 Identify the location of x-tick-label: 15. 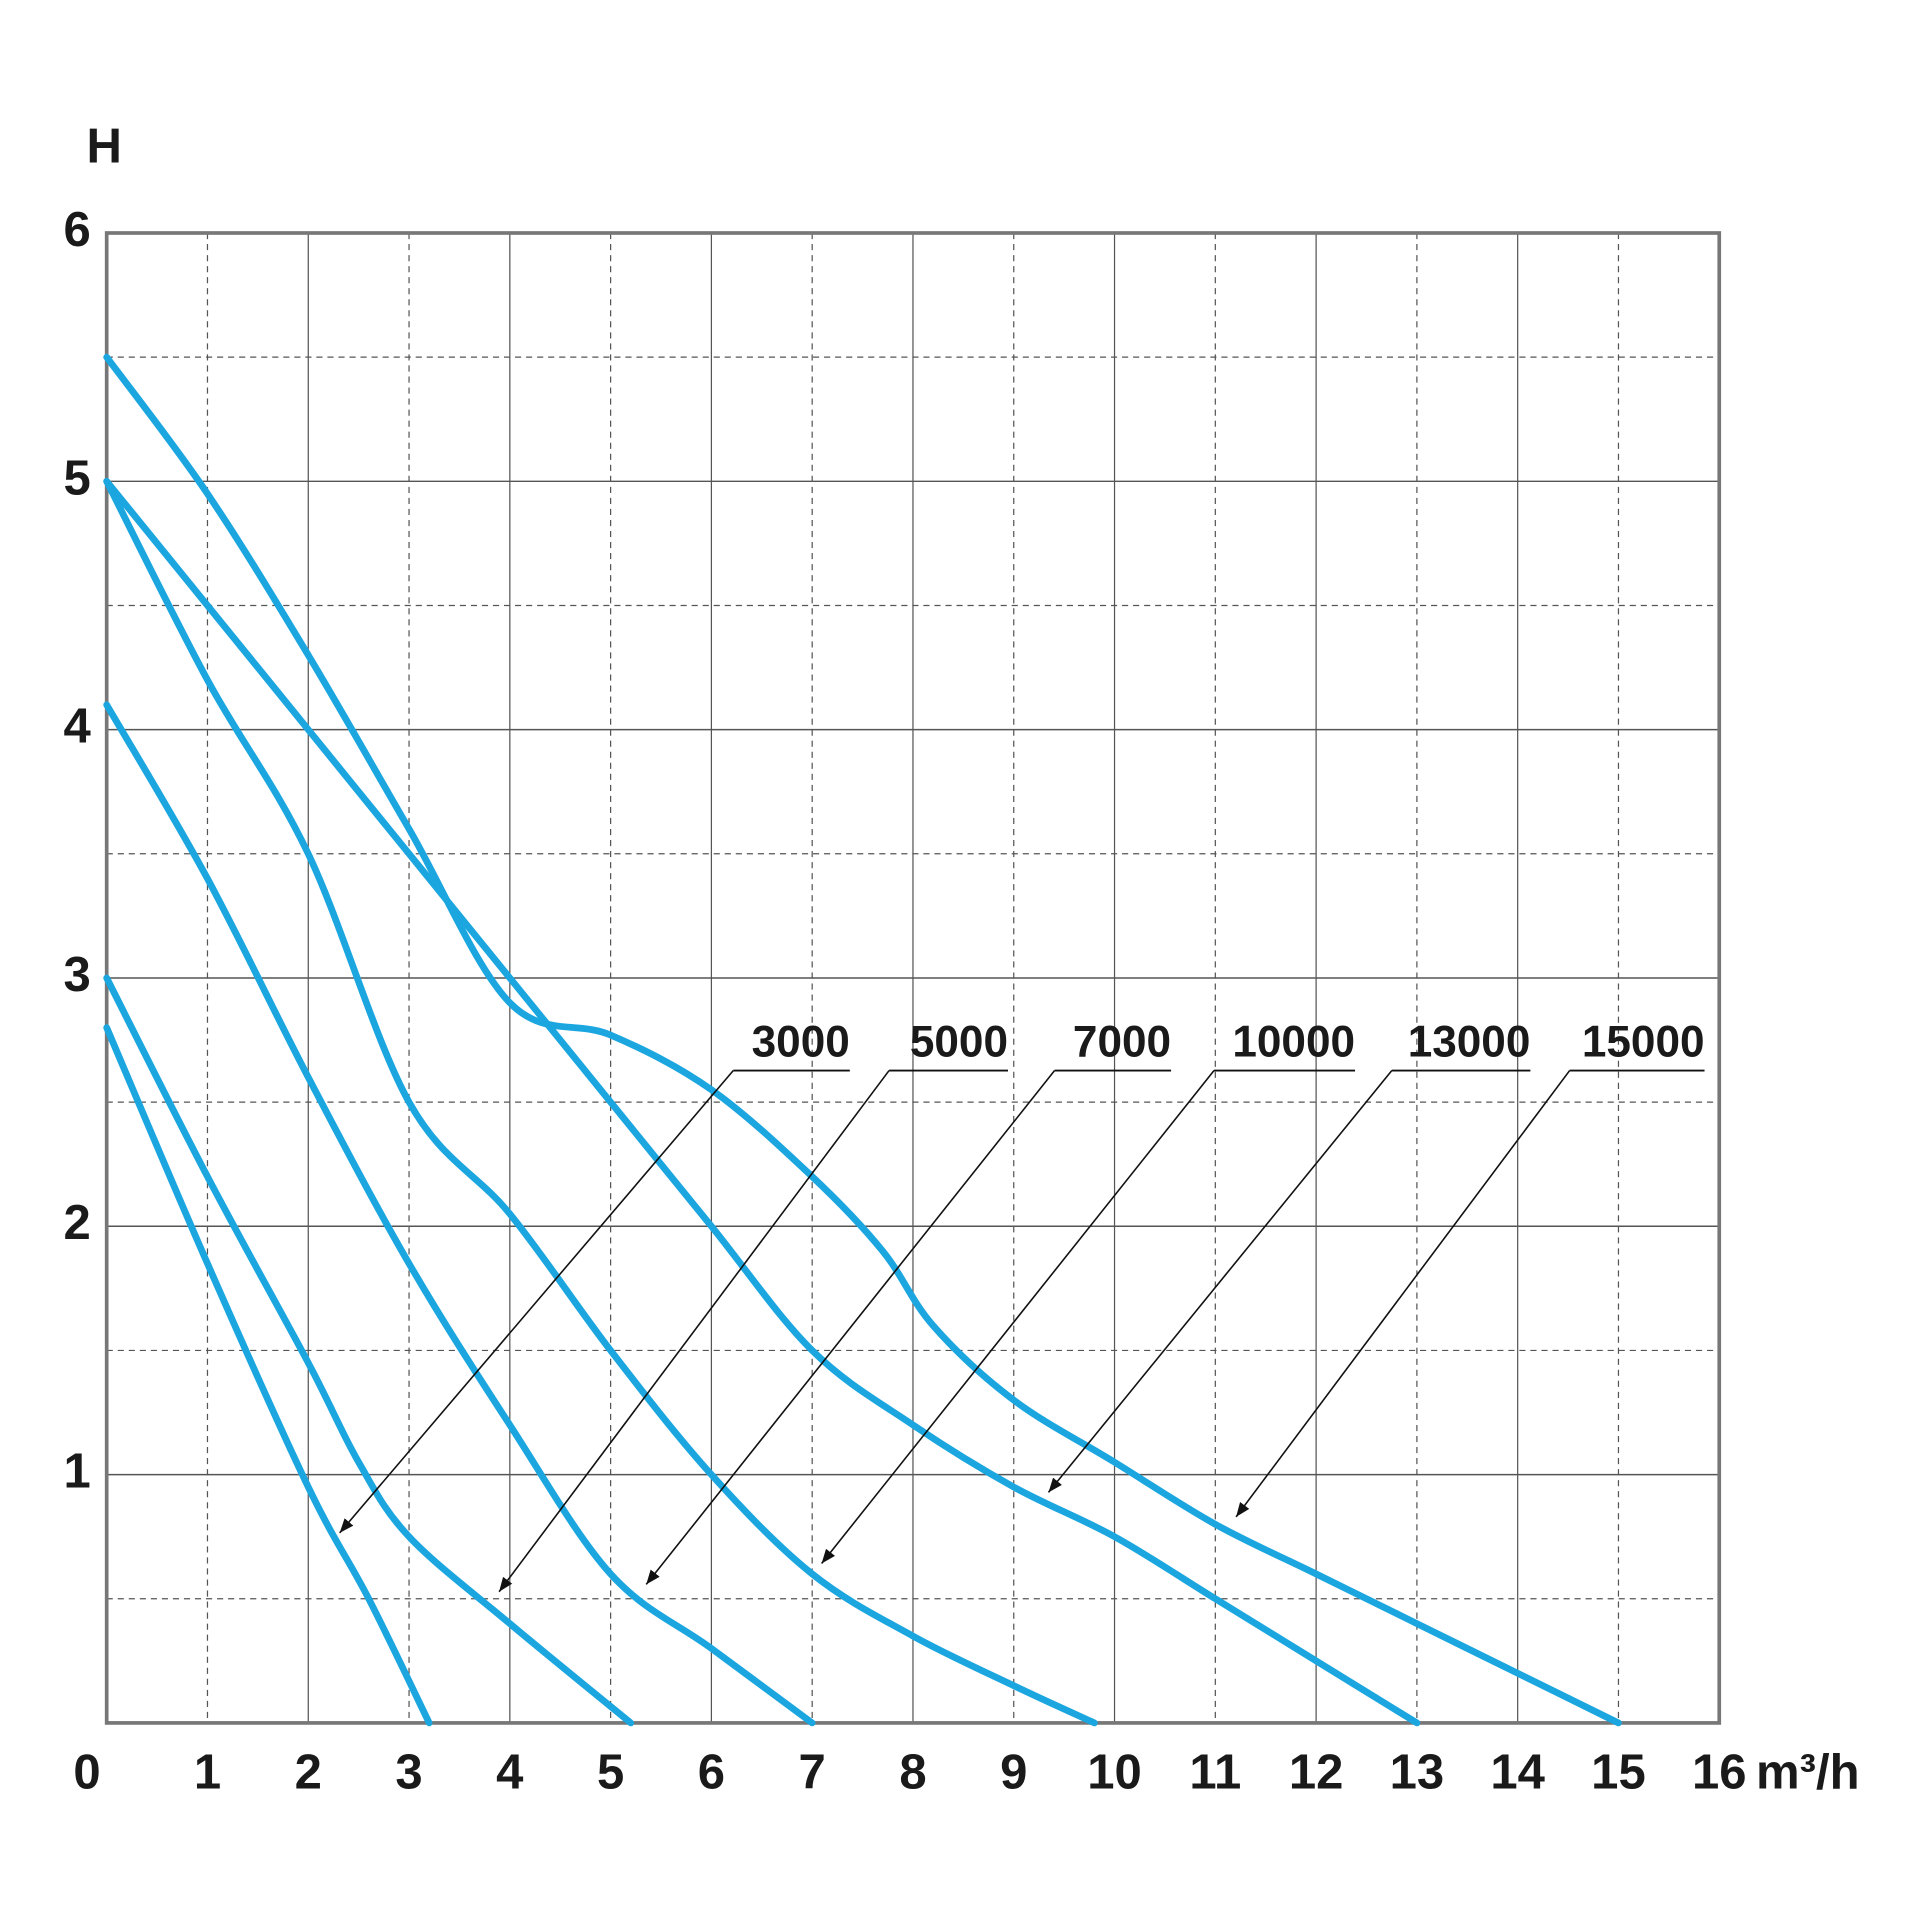
(1618, 1773).